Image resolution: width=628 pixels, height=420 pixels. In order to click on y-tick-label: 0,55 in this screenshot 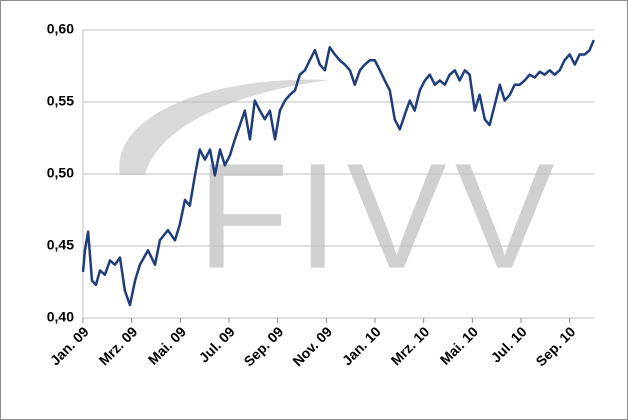, I will do `click(60, 101)`.